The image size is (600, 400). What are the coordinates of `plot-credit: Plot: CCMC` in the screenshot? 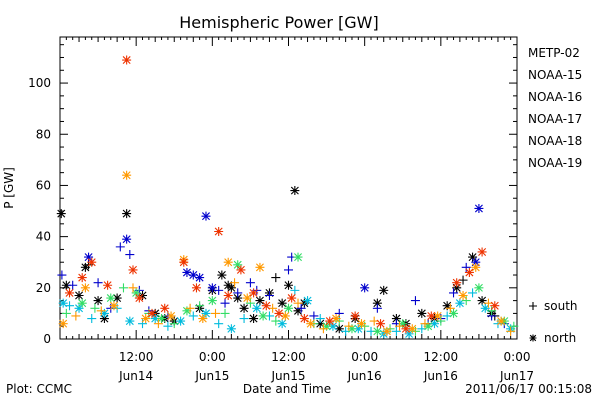 It's located at (39, 389).